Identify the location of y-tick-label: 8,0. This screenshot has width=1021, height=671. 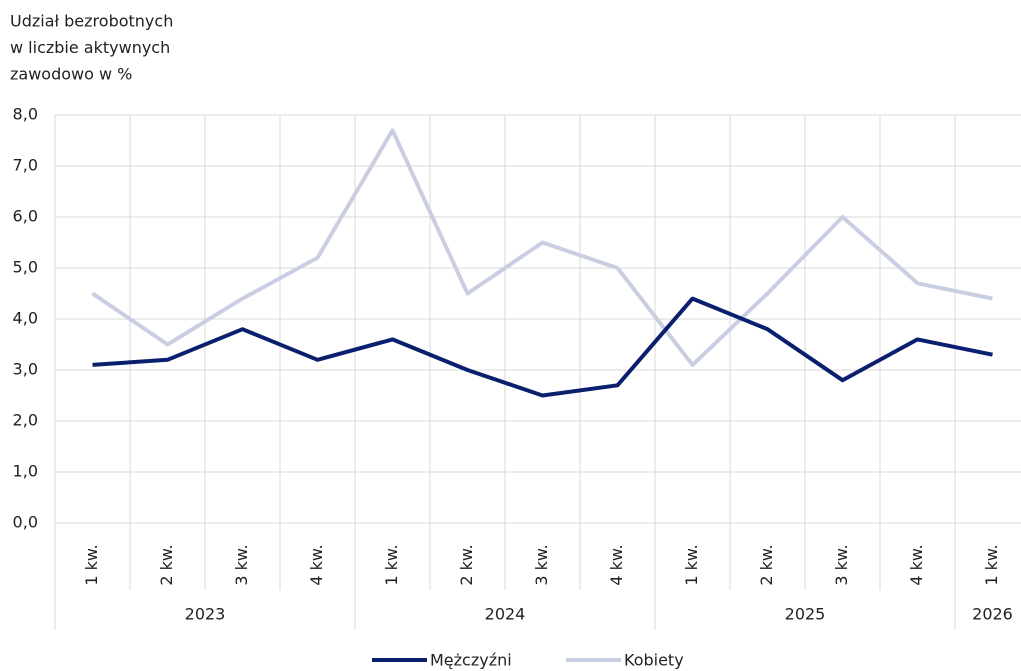
(25, 114).